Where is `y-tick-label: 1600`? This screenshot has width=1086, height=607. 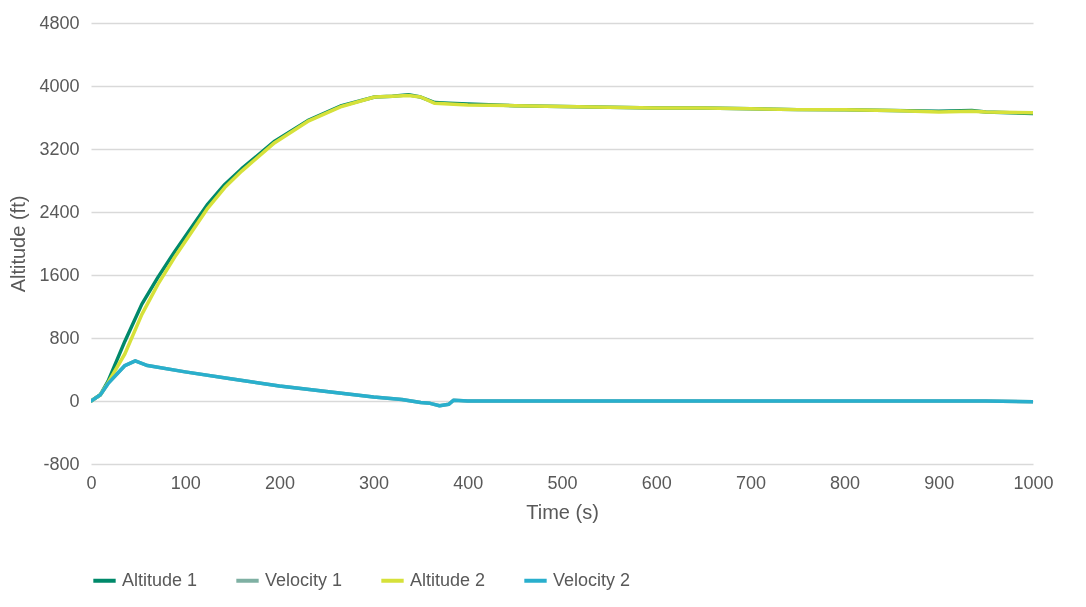 y-tick-label: 1600 is located at coordinates (59, 274).